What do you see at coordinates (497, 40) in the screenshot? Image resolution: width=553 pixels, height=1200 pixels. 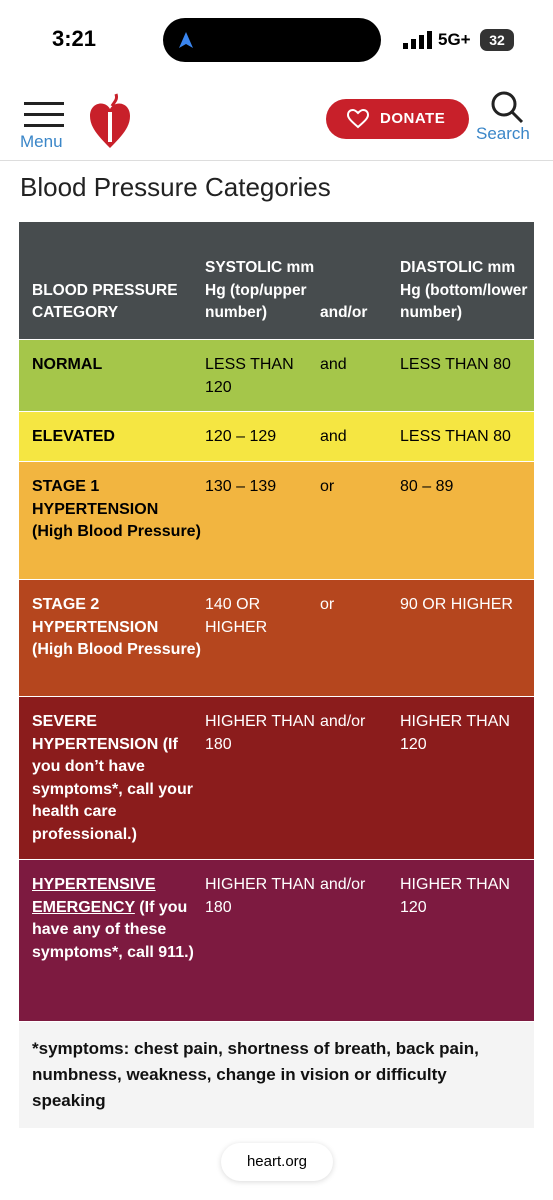 I see `battery: 32` at bounding box center [497, 40].